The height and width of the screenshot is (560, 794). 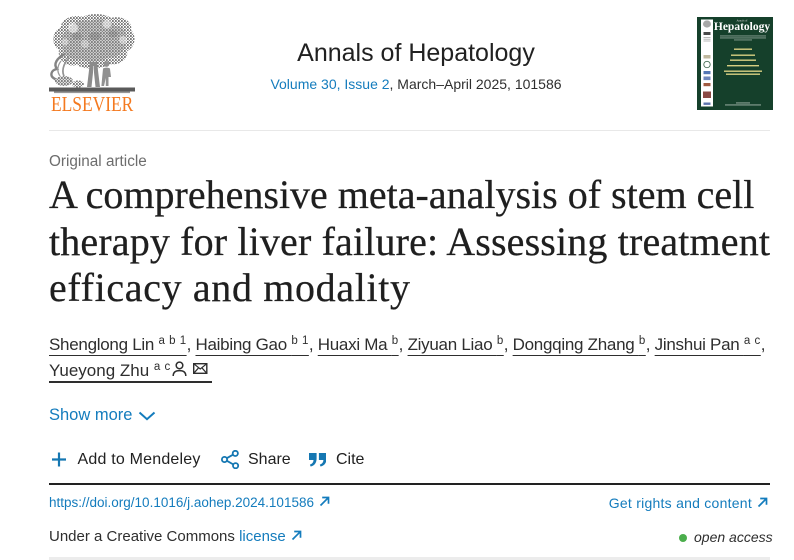 I want to click on svg-text: Annals of, so click(x=742, y=21).